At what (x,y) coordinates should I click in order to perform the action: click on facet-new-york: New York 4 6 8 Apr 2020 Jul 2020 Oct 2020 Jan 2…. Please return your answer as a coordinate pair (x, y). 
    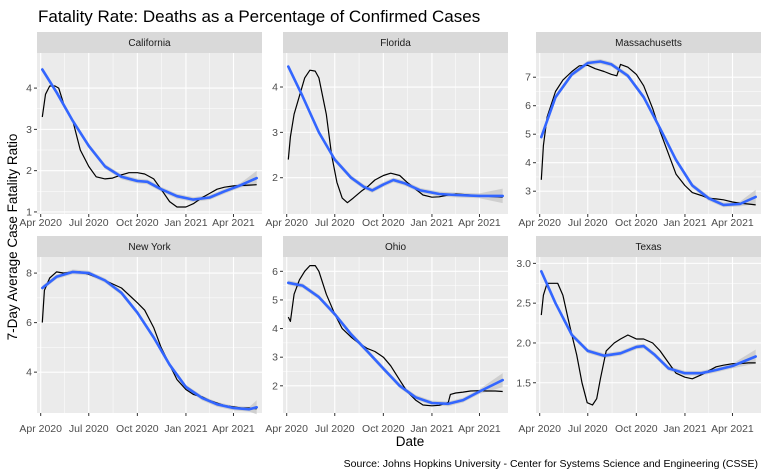
    Looking at the image, I should click on (140, 335).